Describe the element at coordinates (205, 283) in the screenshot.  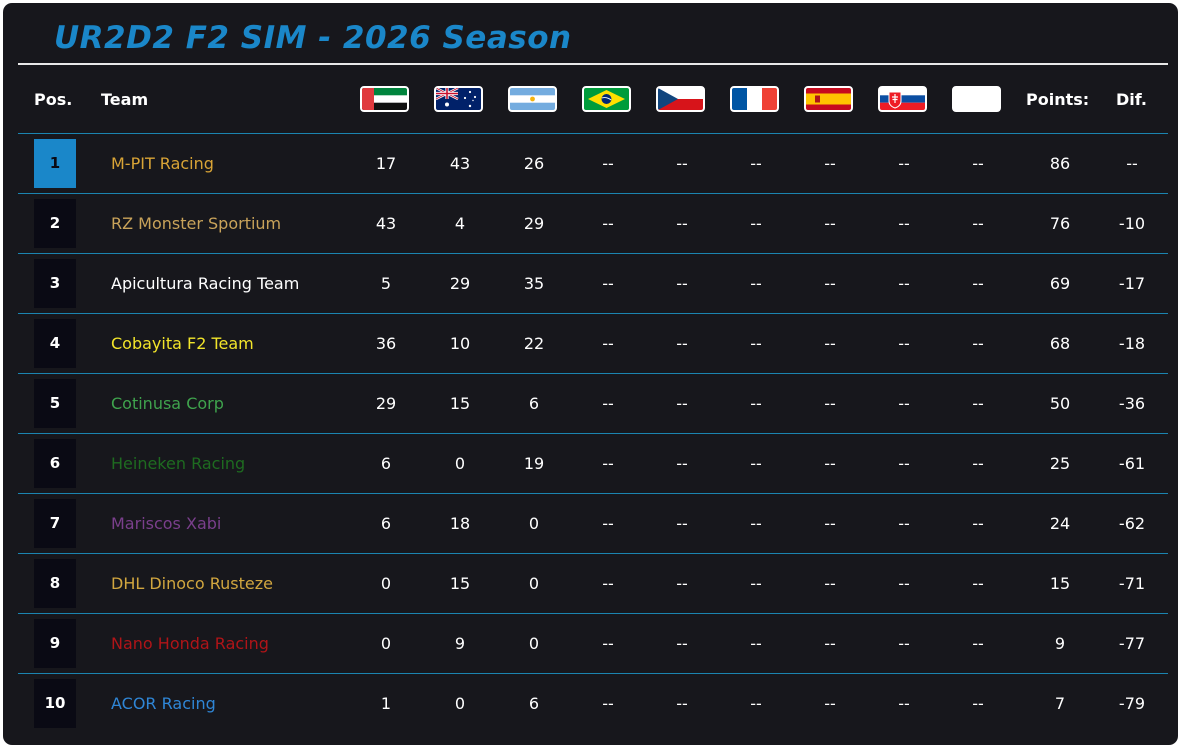
I see `team-name: Apicultura Racing Team` at that location.